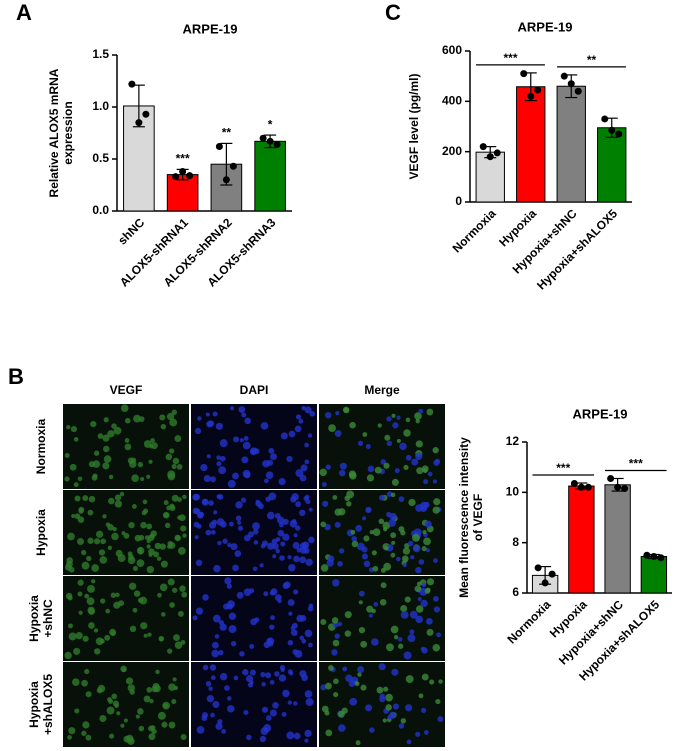 The image size is (685, 751). Describe the element at coordinates (126, 618) in the screenshot. I see `micrograph-image` at that location.